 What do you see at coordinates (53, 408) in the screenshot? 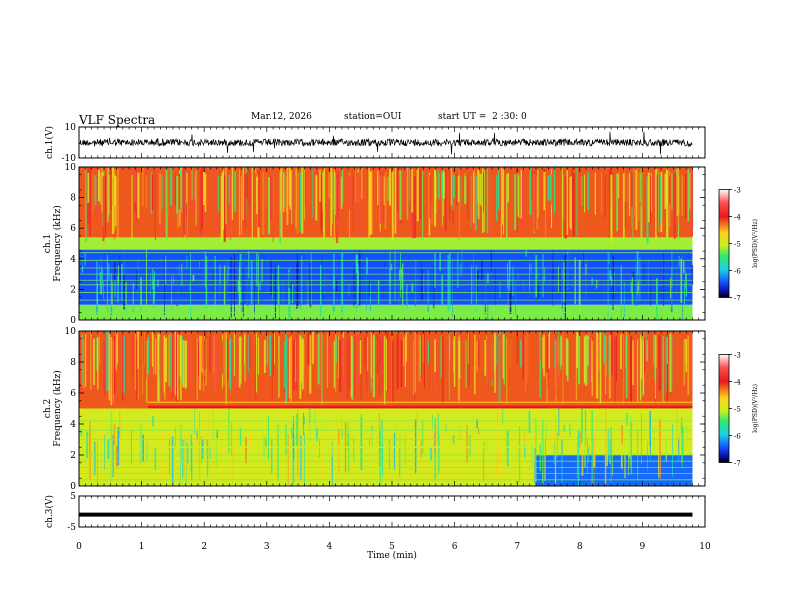
I see `ch2-frequency-label: ch.2Frequency (kHz)` at bounding box center [53, 408].